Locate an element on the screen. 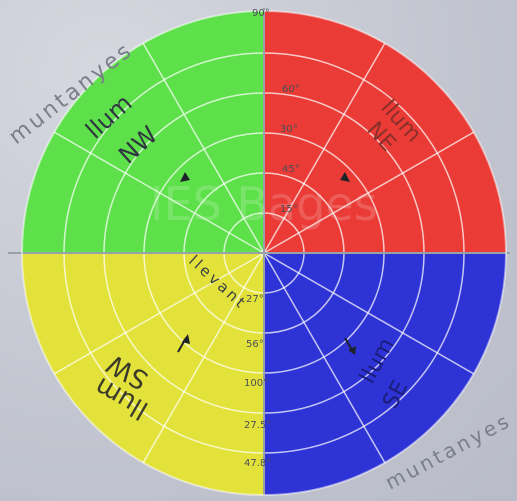  arrow-ne-icon is located at coordinates (345, 177).